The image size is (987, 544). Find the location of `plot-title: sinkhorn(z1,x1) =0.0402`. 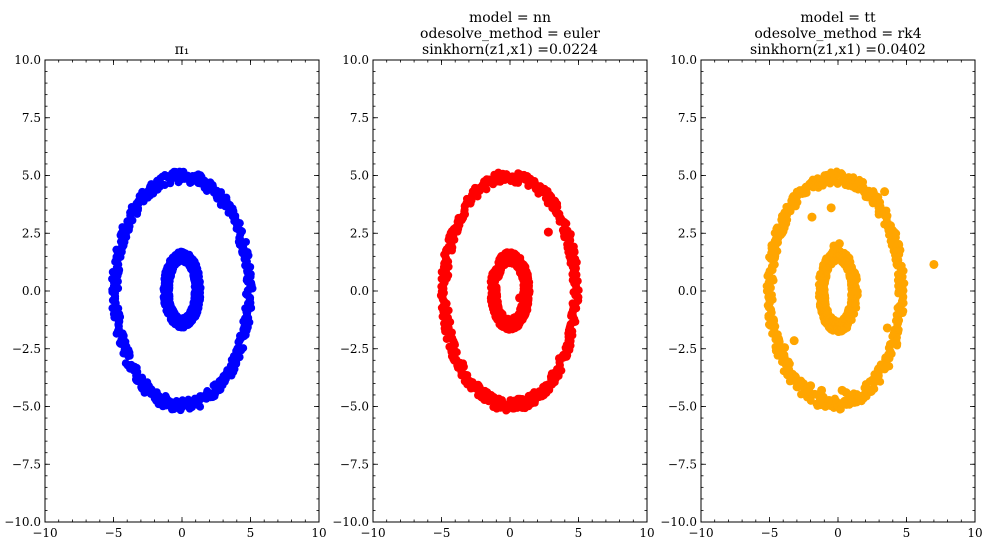

plot-title: sinkhorn(z1,x1) =0.0402 is located at coordinates (838, 50).